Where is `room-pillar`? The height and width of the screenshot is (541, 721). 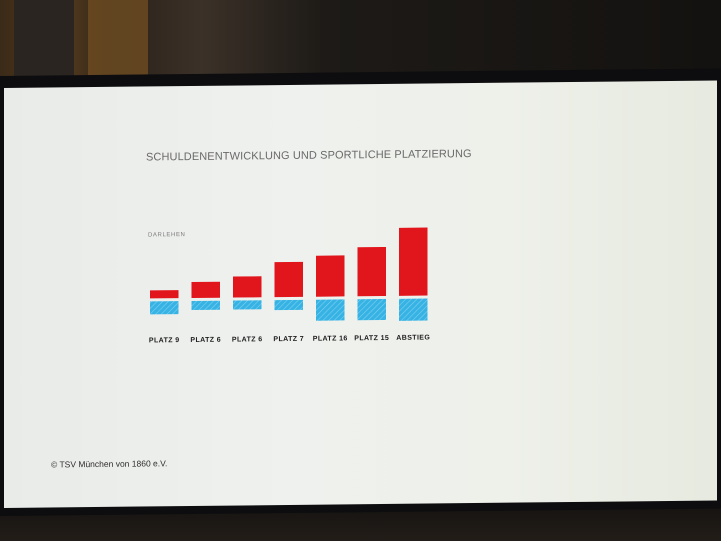 room-pillar is located at coordinates (44, 39).